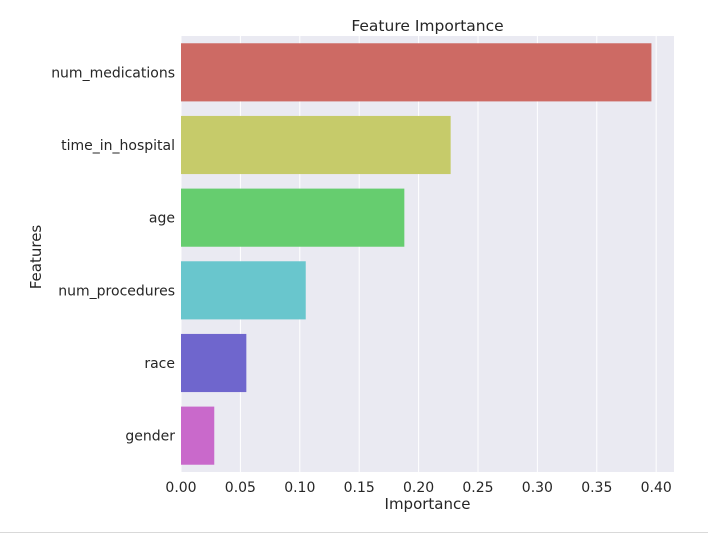 This screenshot has width=708, height=535. I want to click on divider, so click(354, 532).